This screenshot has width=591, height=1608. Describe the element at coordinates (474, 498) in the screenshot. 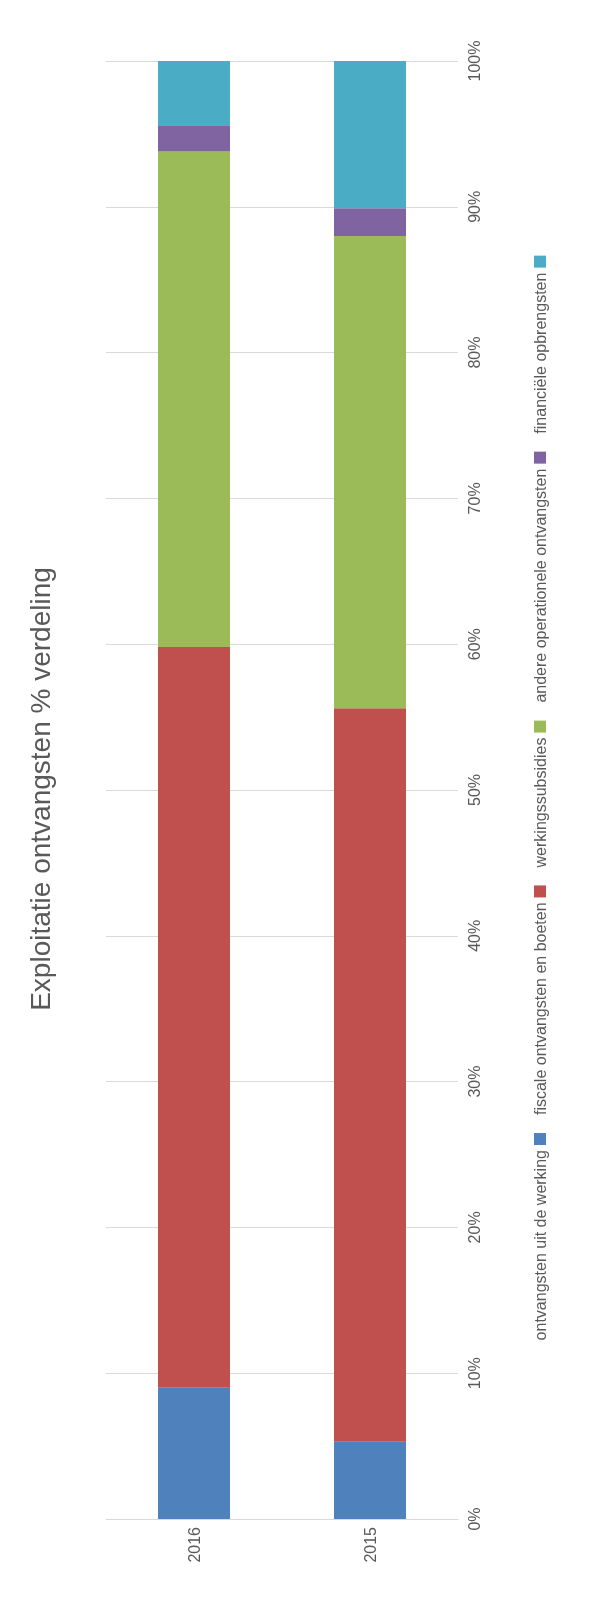

I see `y-tick-label: 70%` at that location.